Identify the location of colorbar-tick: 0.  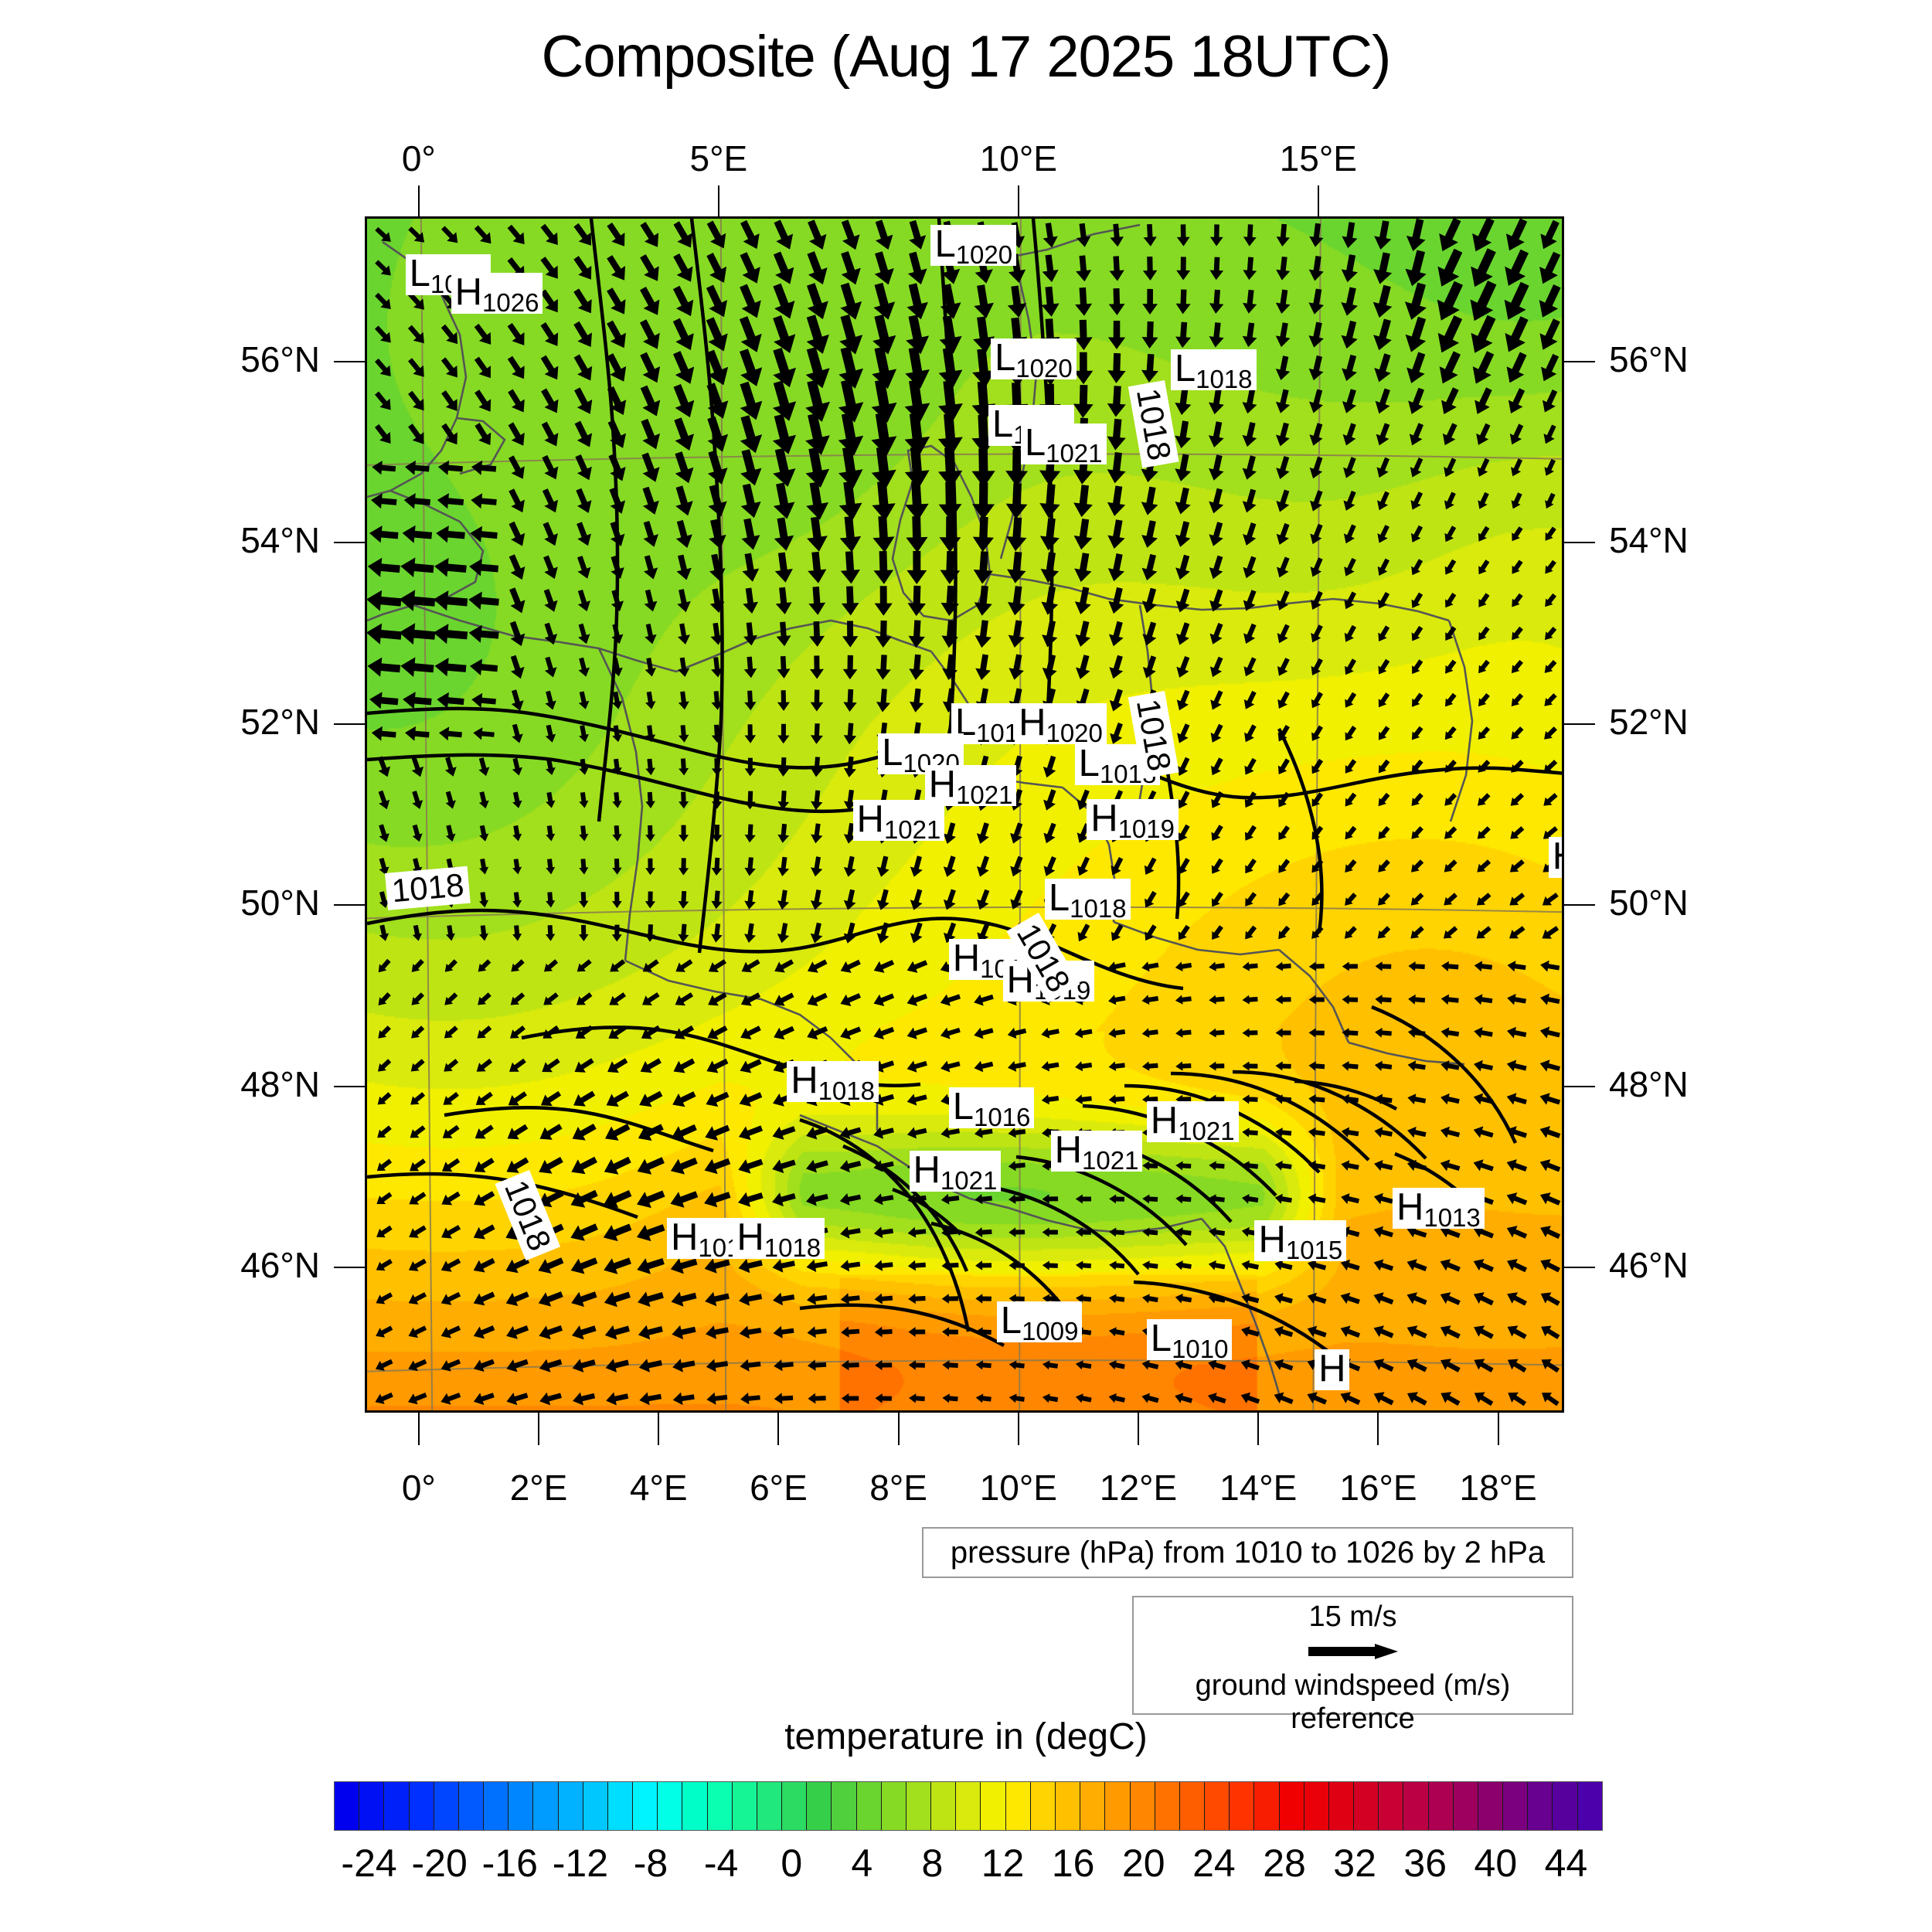
(792, 1864).